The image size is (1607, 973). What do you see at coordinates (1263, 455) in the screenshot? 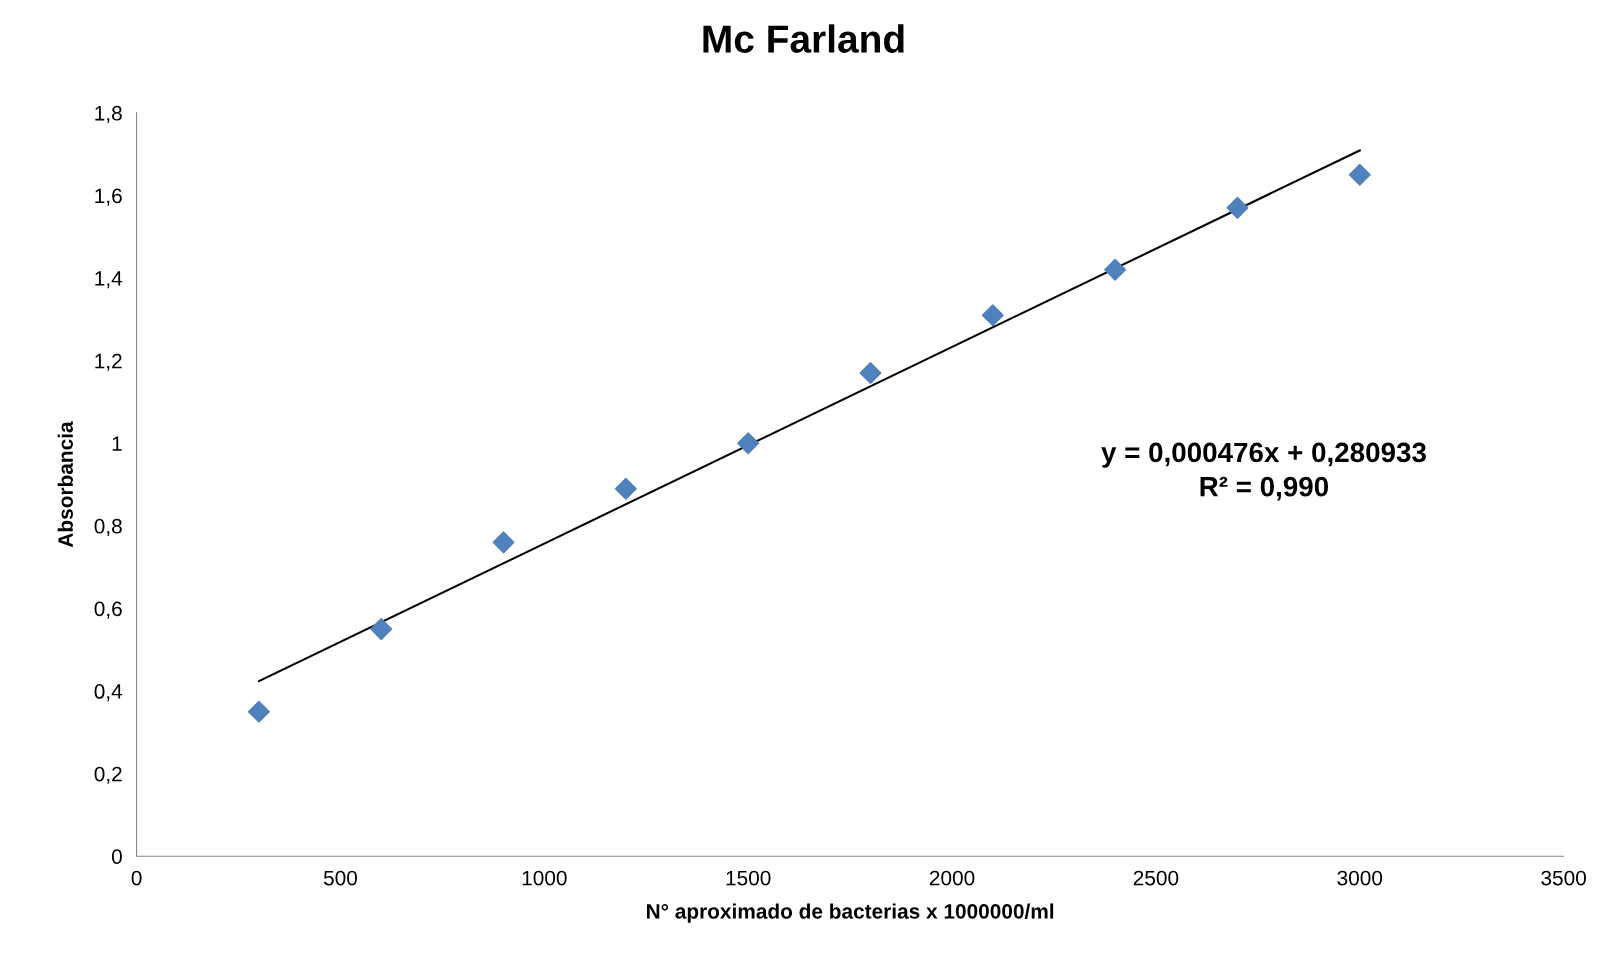
I see `annotation: y = 0,000476x + 0,280933` at bounding box center [1263, 455].